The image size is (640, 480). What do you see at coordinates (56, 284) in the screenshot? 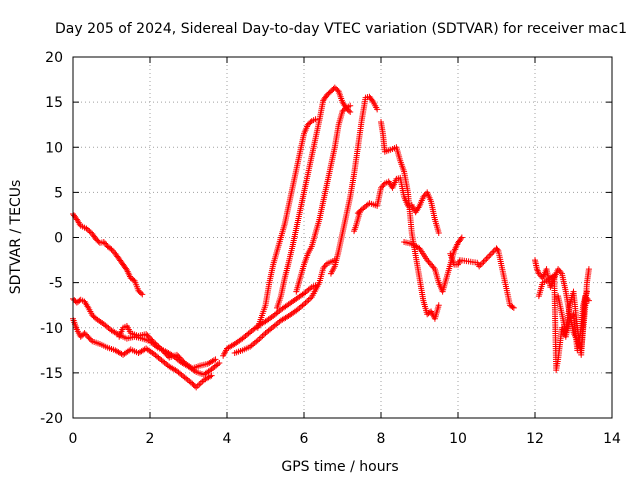
I see `y-tick-label: -5` at bounding box center [56, 284].